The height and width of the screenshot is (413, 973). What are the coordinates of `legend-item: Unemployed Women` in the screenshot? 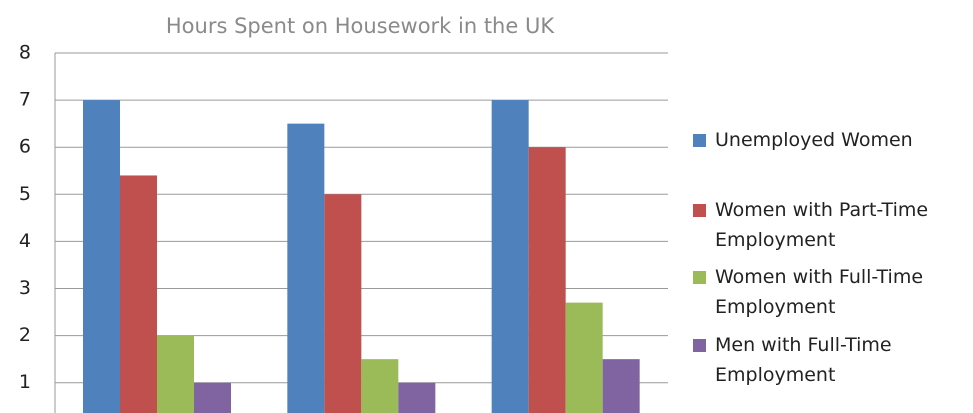 It's located at (824, 140).